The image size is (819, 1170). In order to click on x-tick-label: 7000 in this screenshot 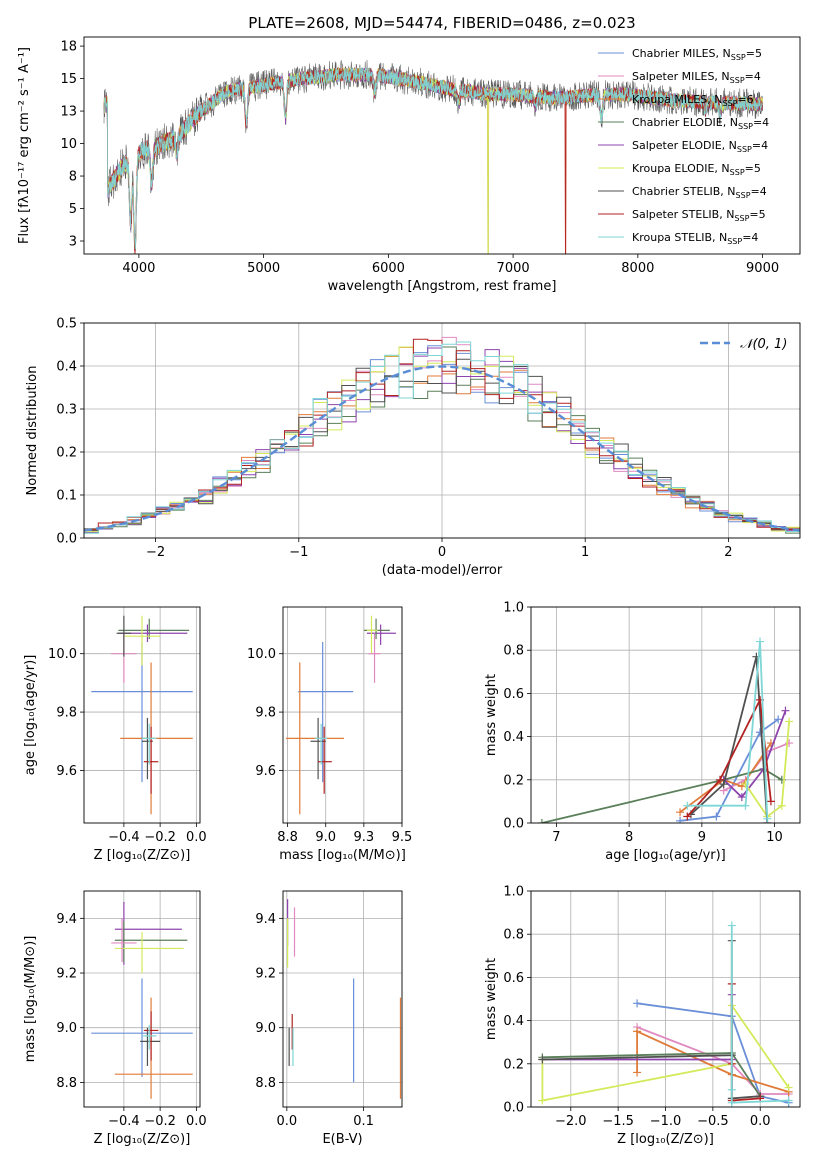, I will do `click(513, 268)`.